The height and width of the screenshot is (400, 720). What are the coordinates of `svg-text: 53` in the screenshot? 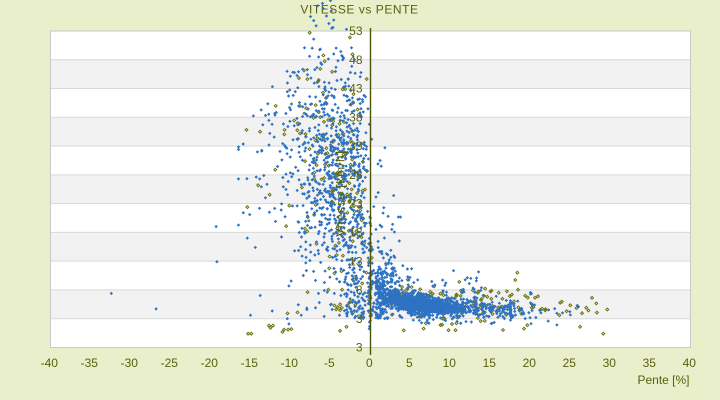 It's located at (356, 31).